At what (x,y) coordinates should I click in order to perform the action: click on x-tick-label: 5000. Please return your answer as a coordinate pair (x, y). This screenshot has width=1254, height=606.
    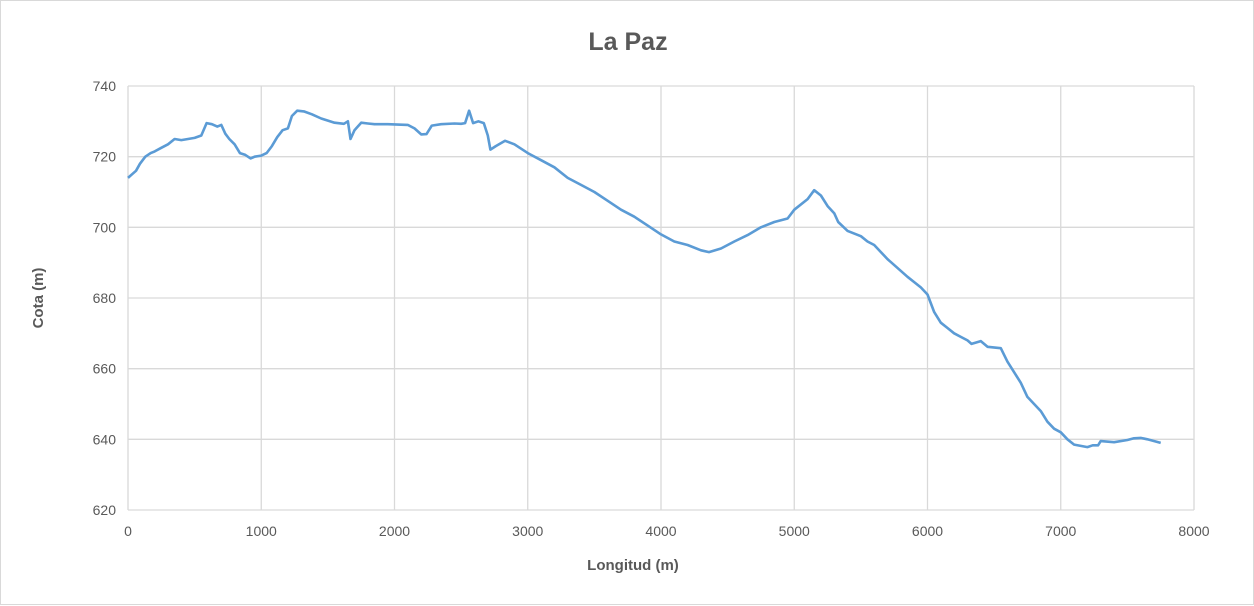
    Looking at the image, I should click on (794, 531).